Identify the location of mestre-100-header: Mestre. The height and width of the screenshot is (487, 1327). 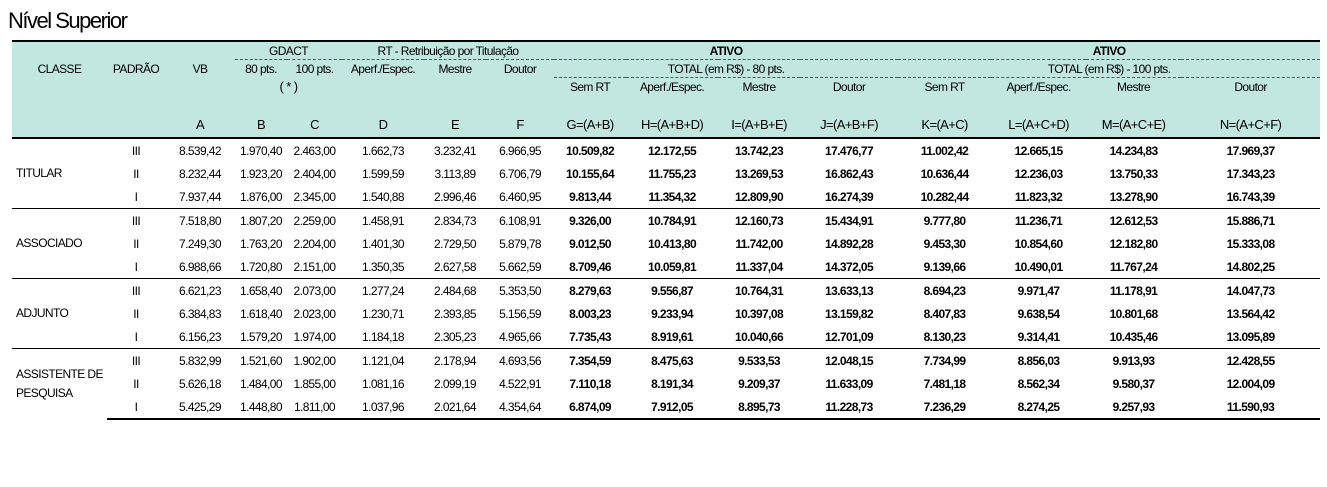
(1134, 86).